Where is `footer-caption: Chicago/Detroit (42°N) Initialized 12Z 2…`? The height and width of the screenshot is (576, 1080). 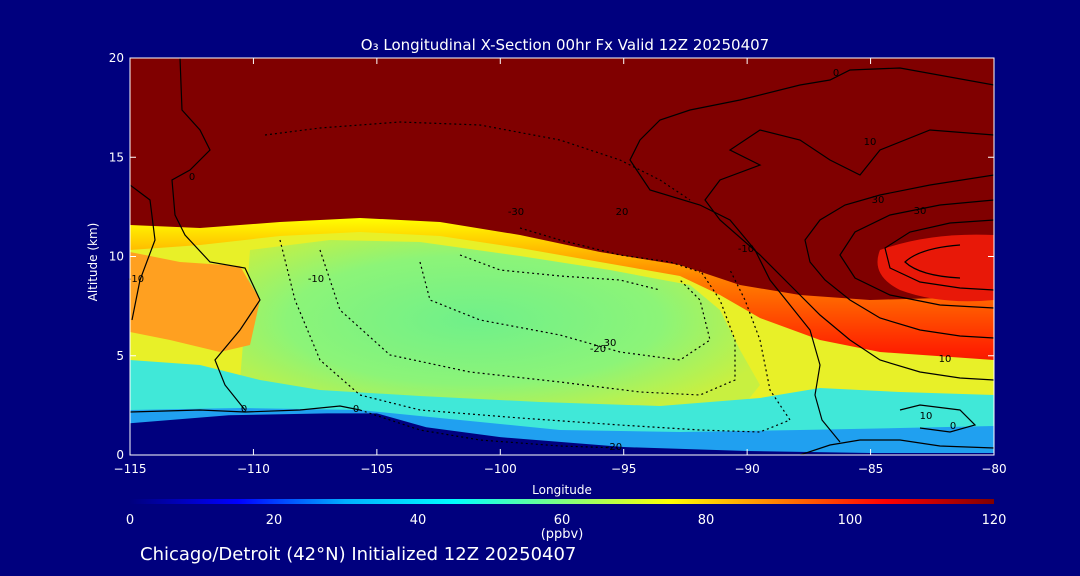
footer-caption: Chicago/Detroit (42°N) Initialized 12Z 2… is located at coordinates (358, 554).